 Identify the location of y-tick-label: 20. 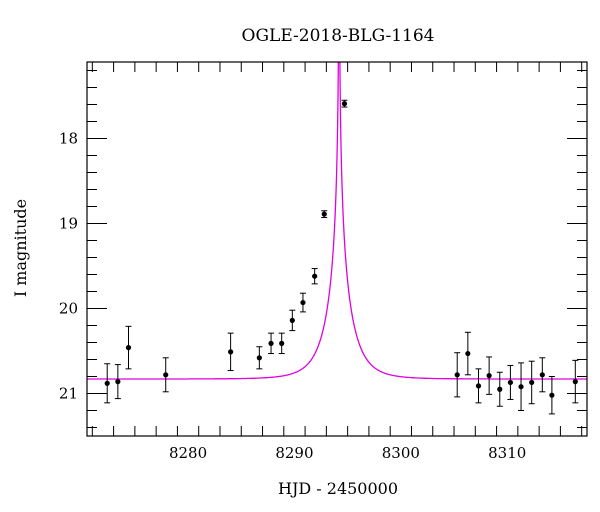
(68, 309).